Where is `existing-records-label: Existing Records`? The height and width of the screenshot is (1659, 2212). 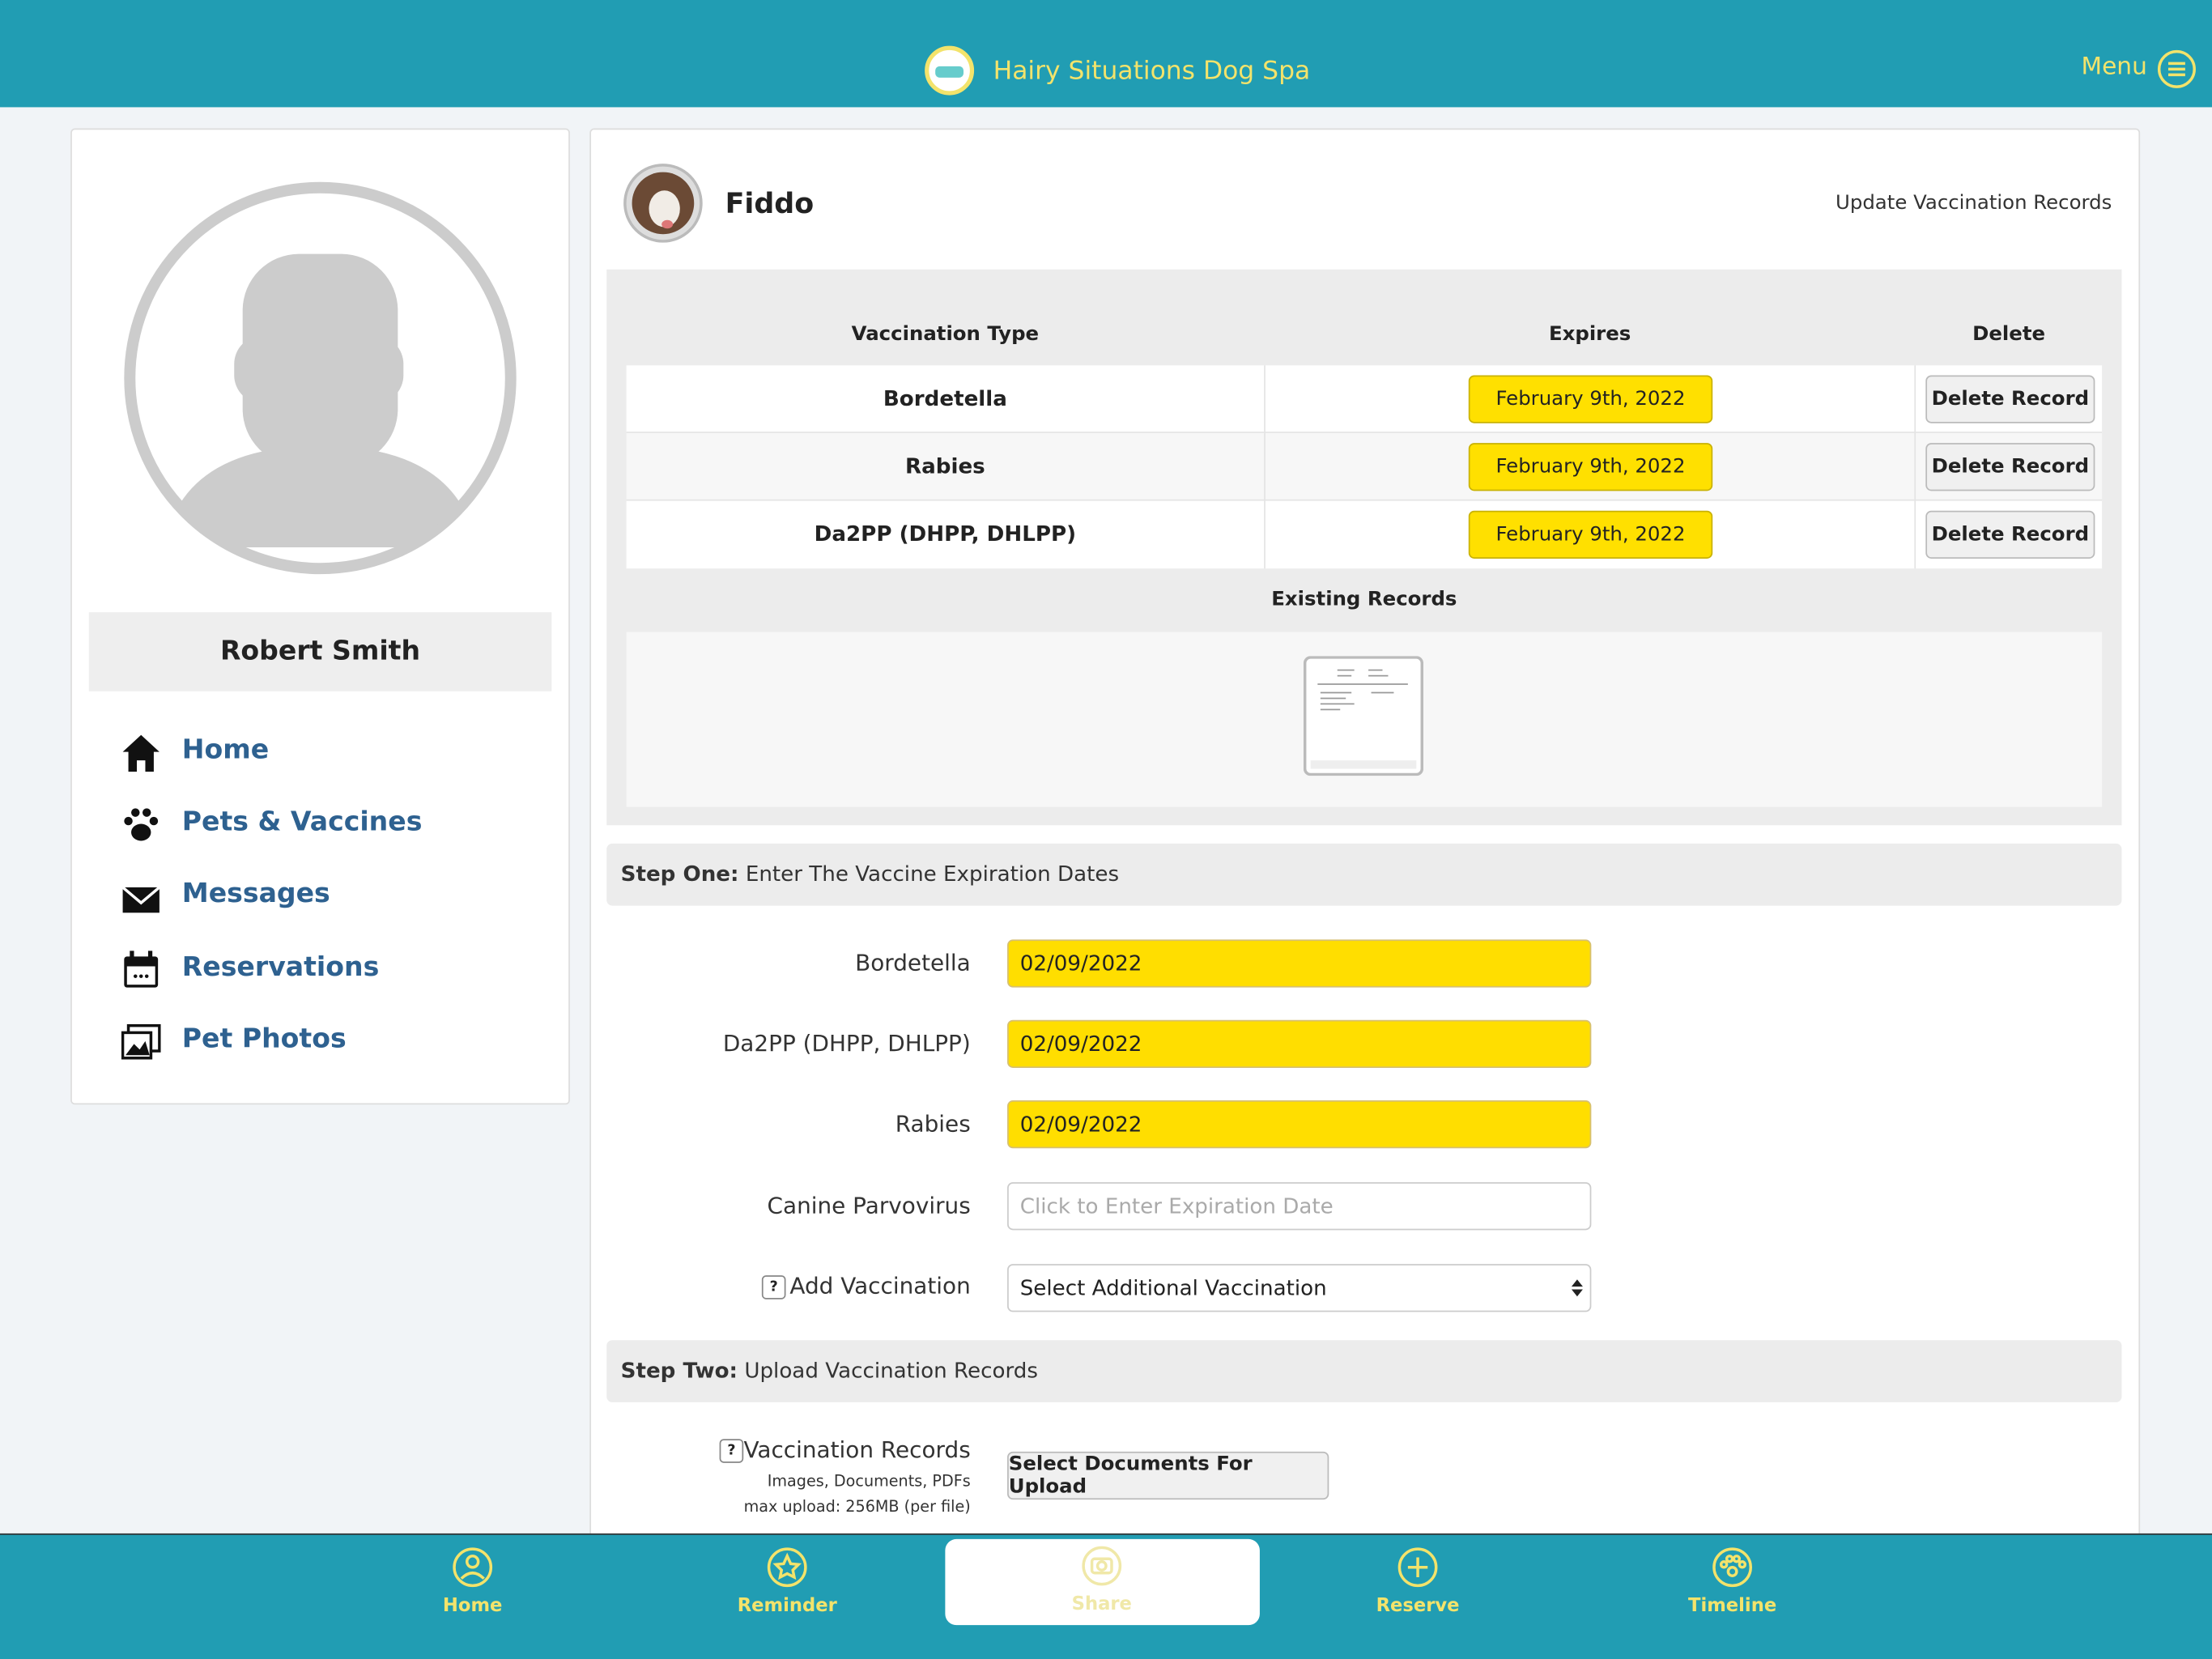
existing-records-label: Existing Records is located at coordinates (1364, 599).